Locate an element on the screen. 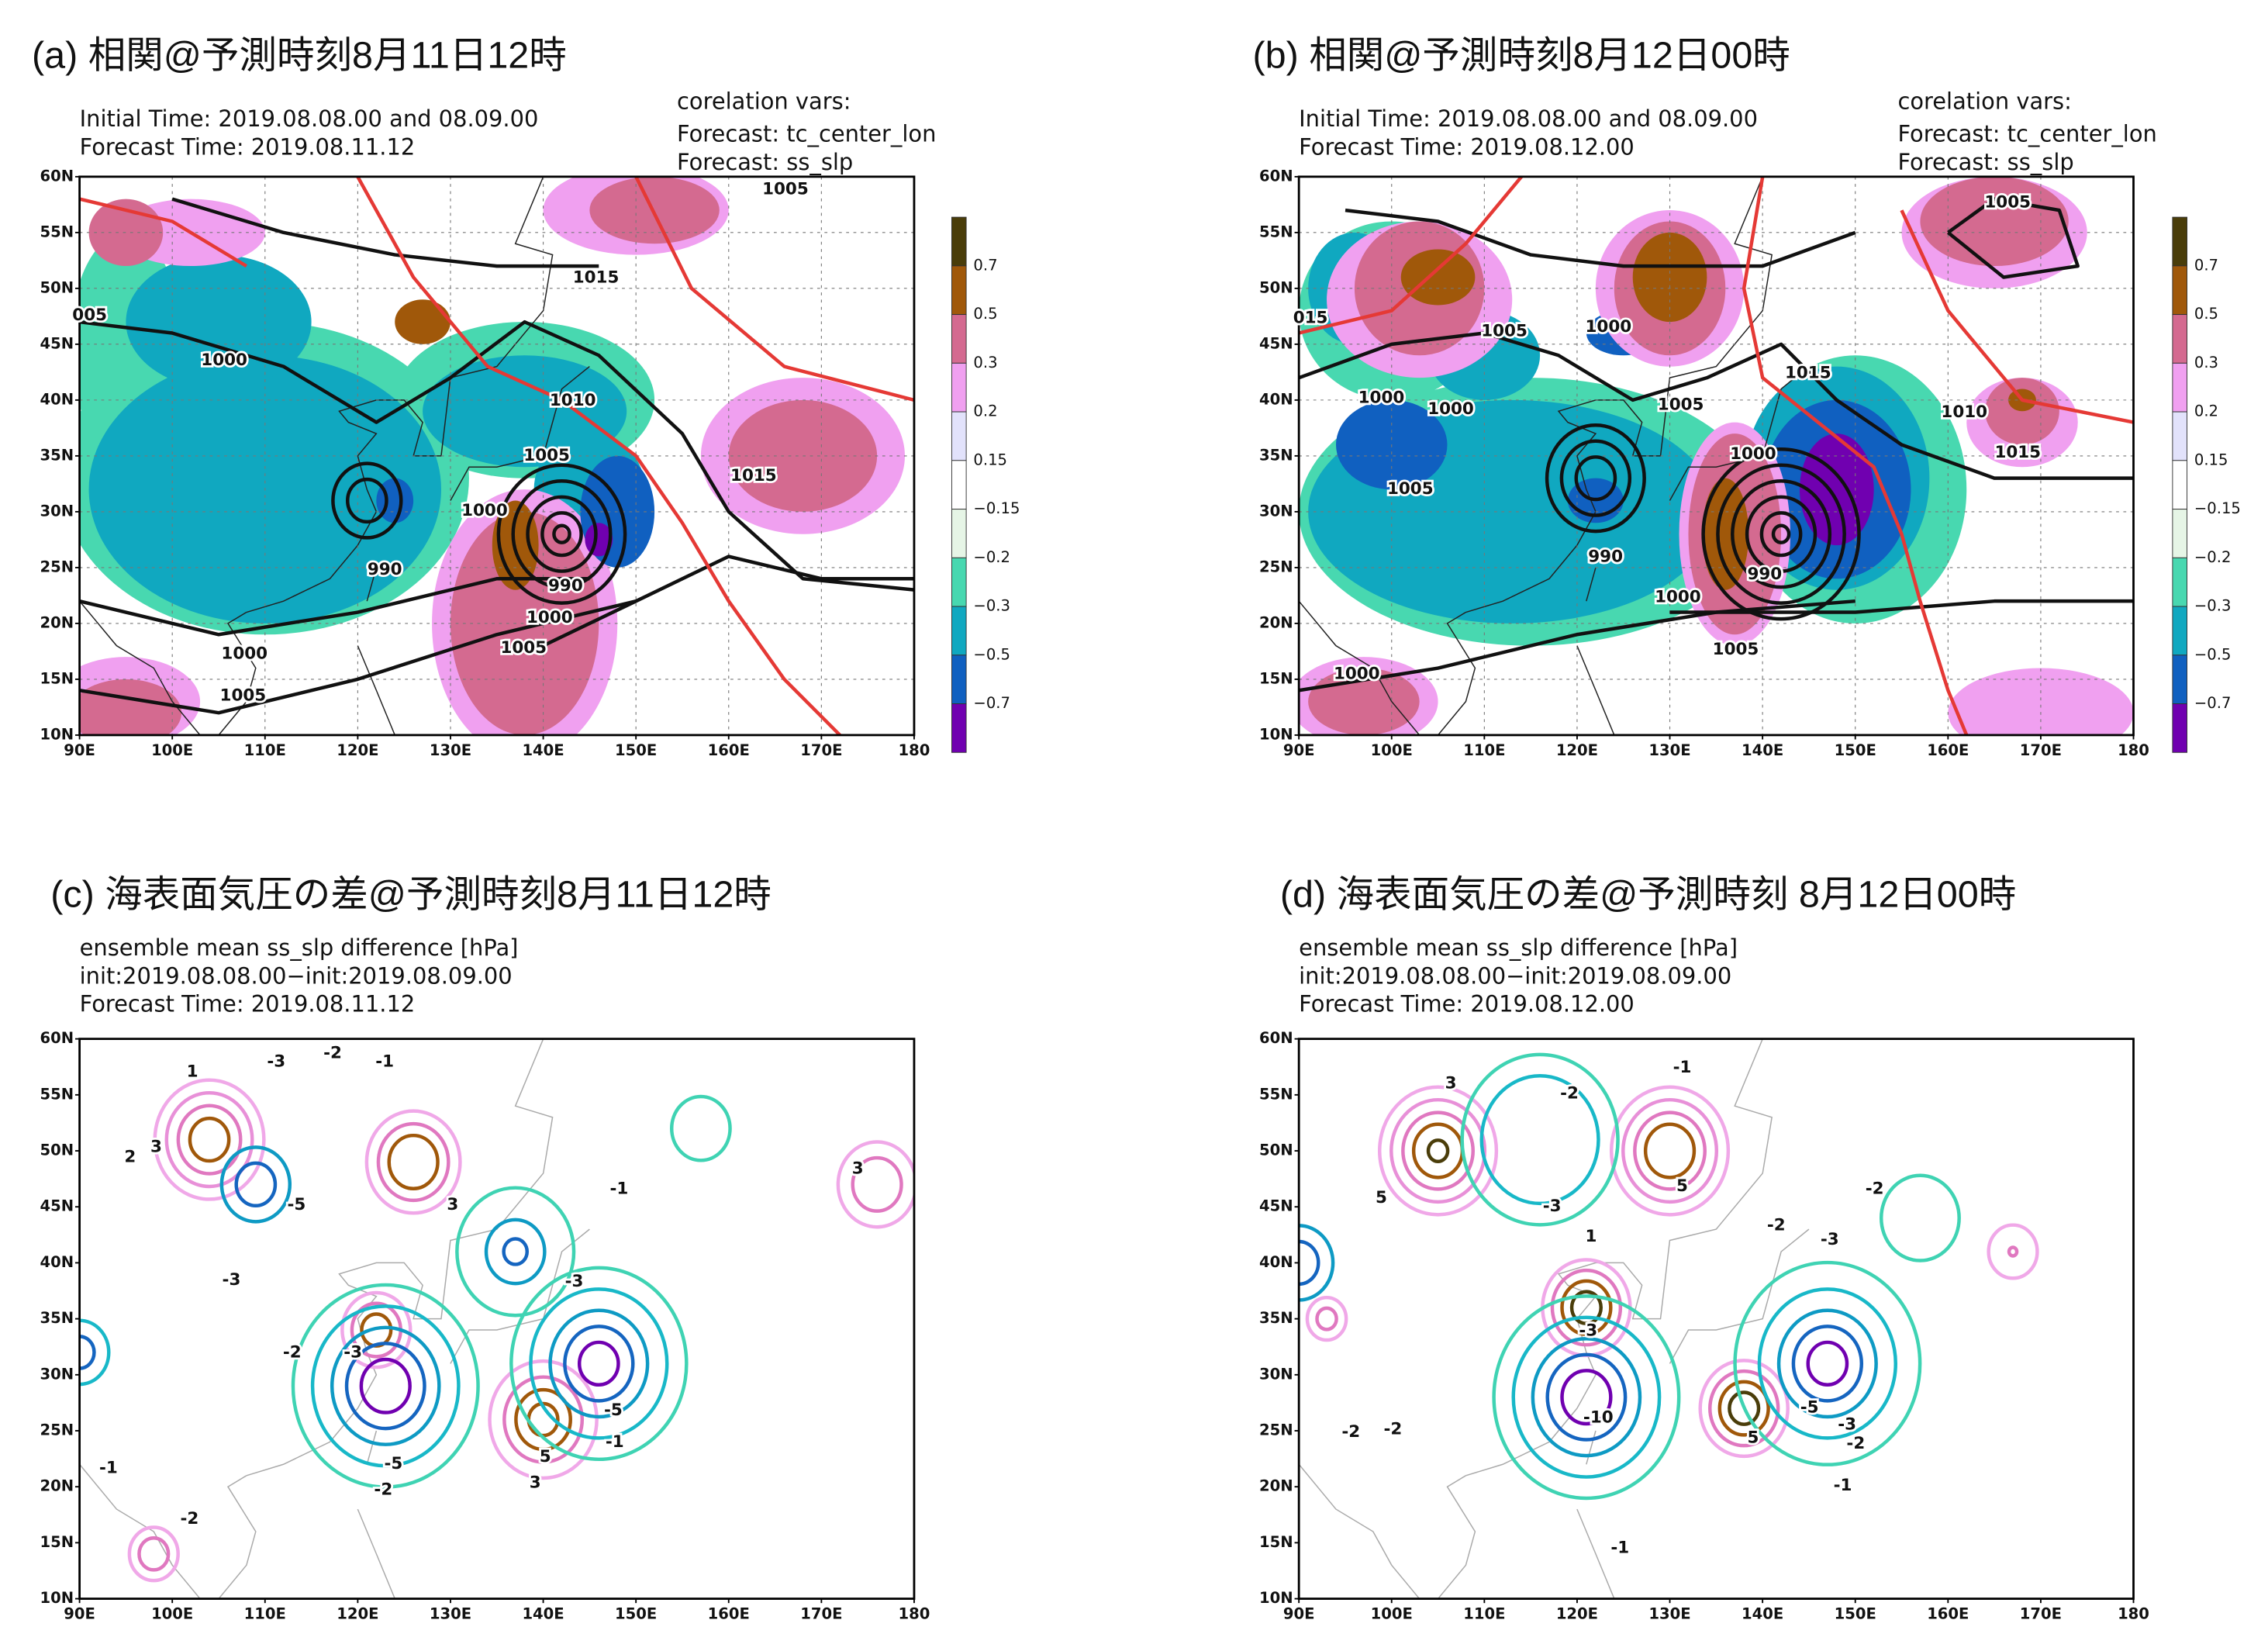 This screenshot has width=2268, height=1651. contour-label: 1010 is located at coordinates (573, 401).